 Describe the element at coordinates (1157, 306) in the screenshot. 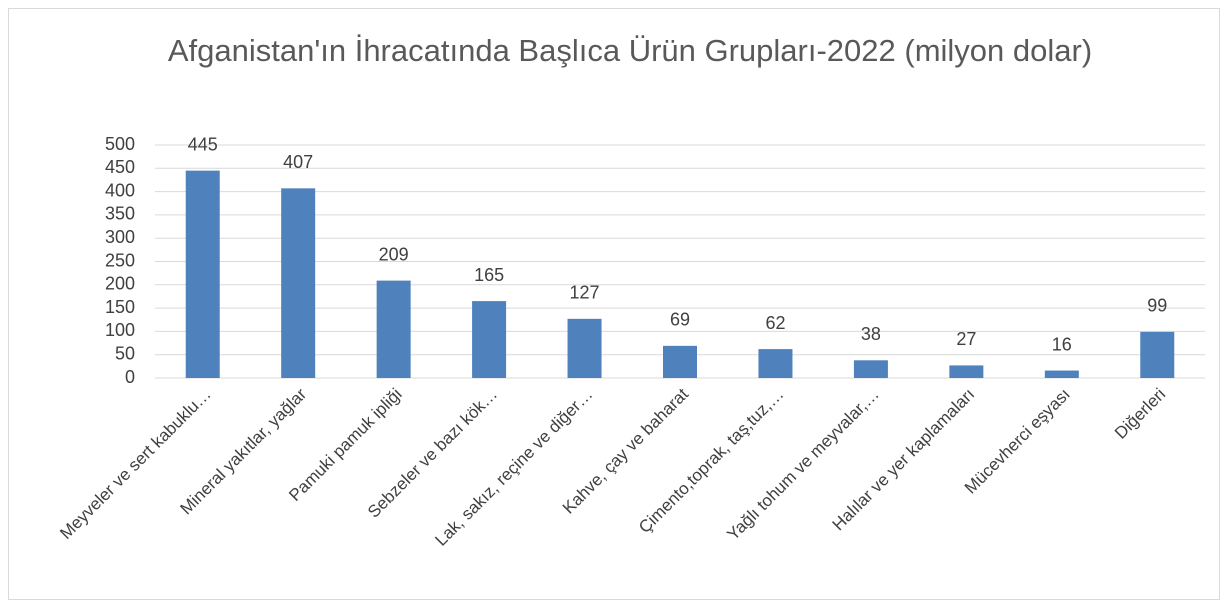

I see `data-label: 99` at that location.